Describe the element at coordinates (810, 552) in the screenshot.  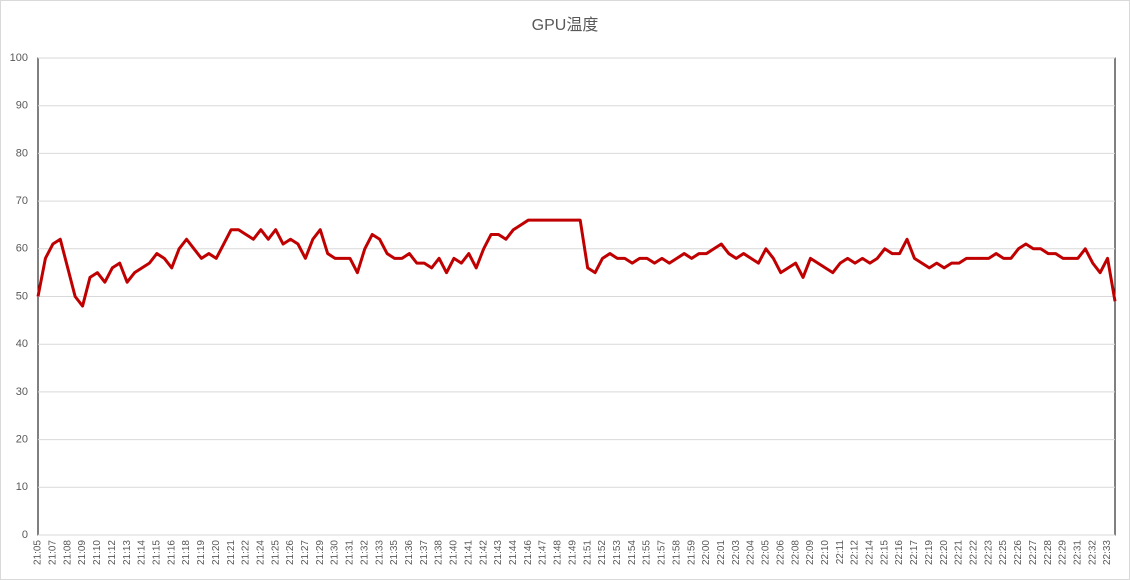
I see `x-tick-label: 22:09` at that location.